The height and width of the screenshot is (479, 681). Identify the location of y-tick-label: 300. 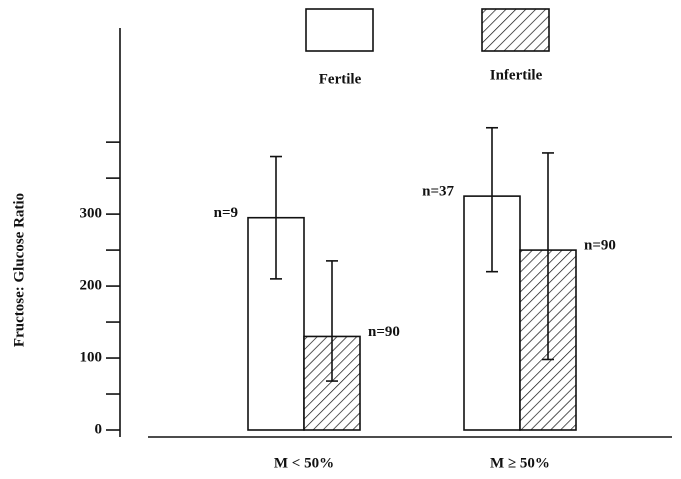
(91, 214).